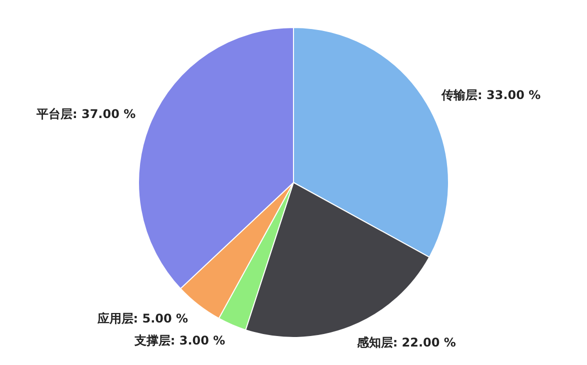  What do you see at coordinates (406, 342) in the screenshot?
I see `slice-label: 感知层: 22.00 %` at bounding box center [406, 342].